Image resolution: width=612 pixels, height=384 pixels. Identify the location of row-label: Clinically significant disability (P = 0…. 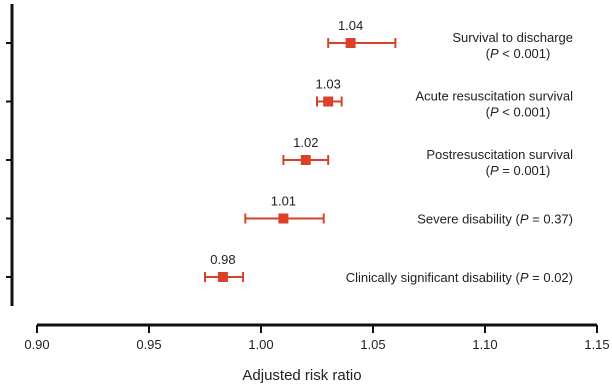
(459, 277).